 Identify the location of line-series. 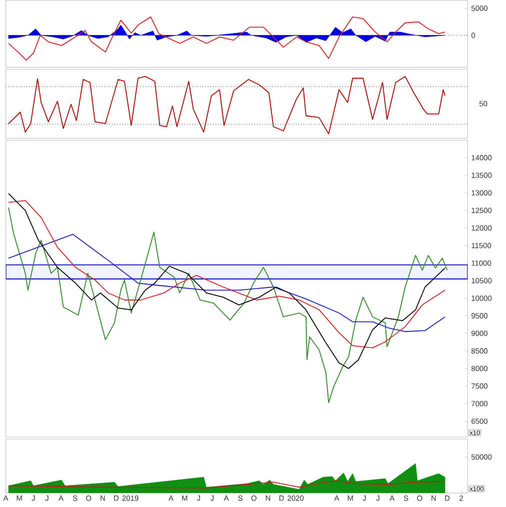
(227, 38).